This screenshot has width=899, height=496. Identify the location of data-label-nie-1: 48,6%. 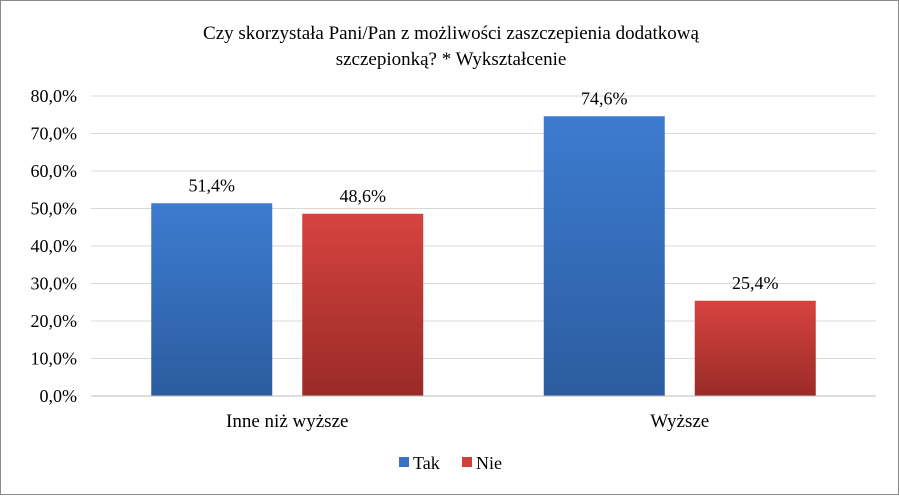
(363, 196).